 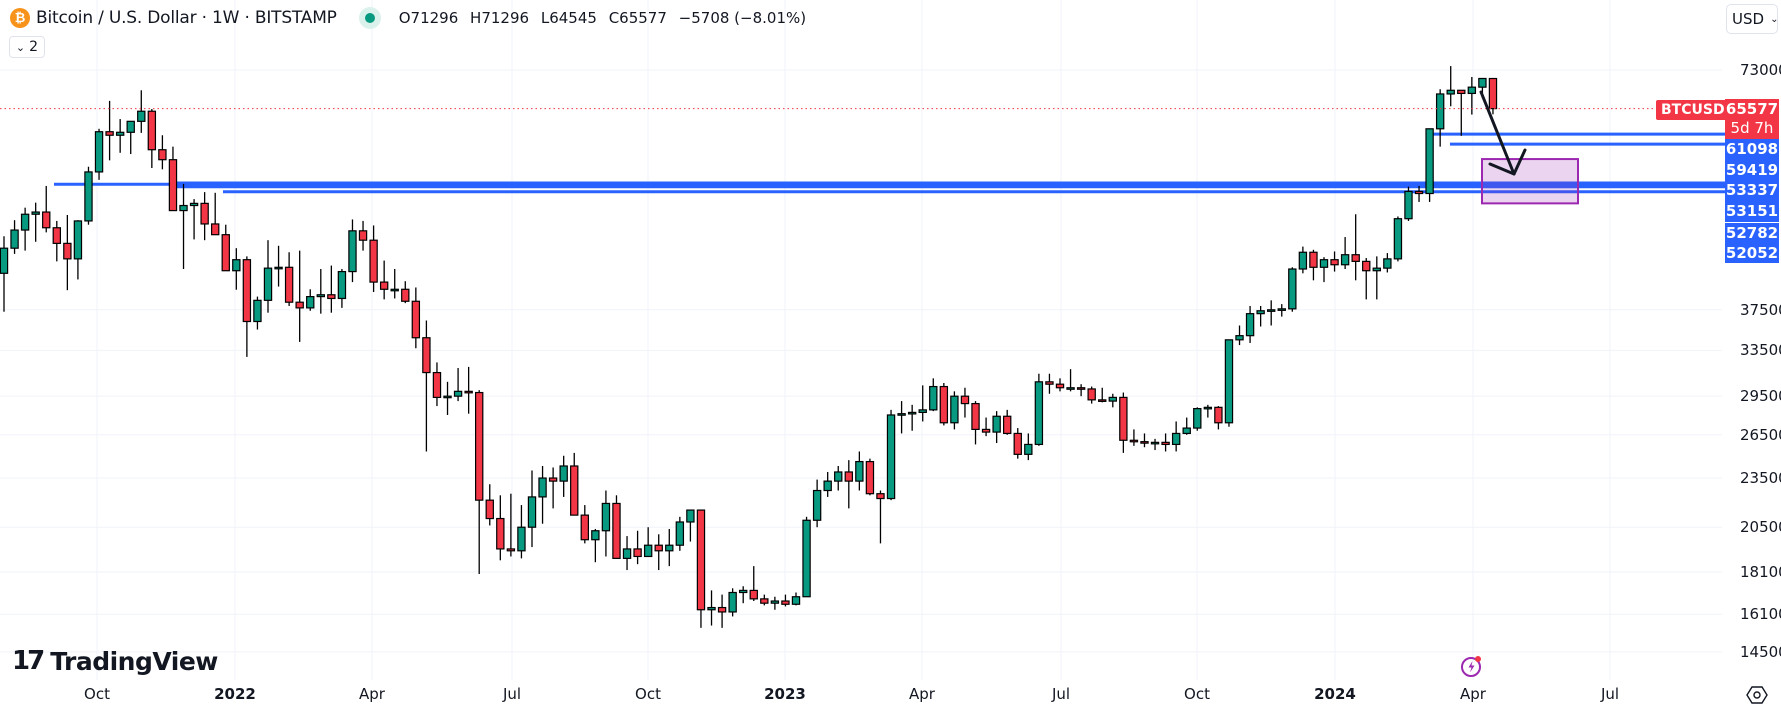 What do you see at coordinates (1760, 572) in the screenshot?
I see `price-tick-label: 18100` at bounding box center [1760, 572].